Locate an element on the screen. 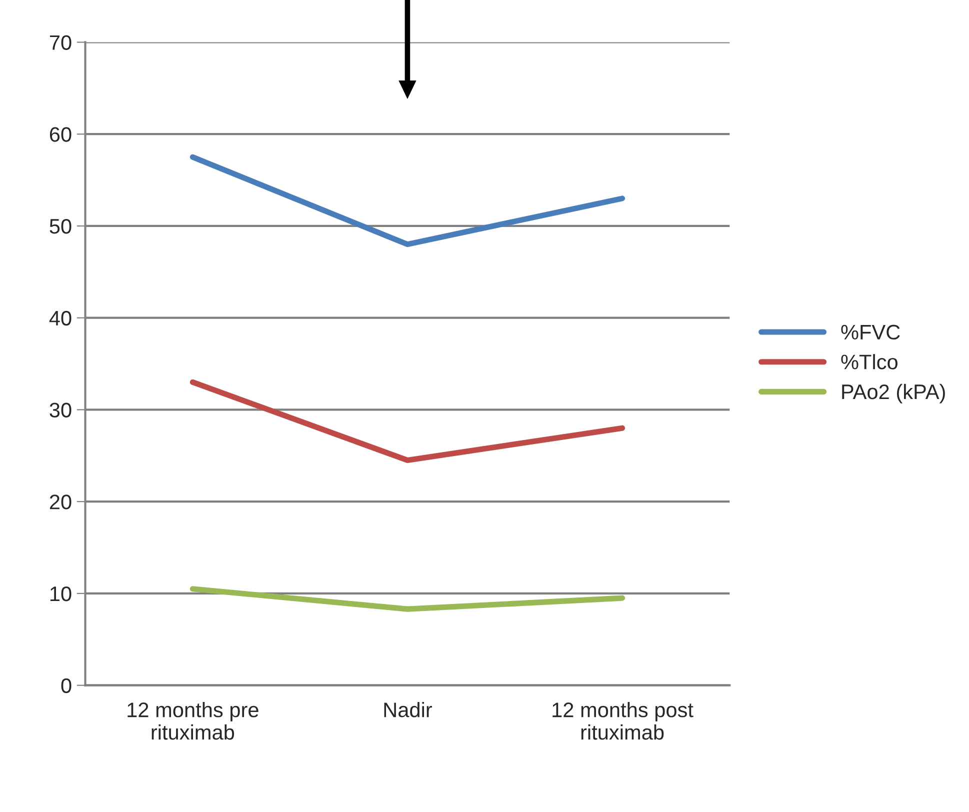 The image size is (969, 812). x-tick-label: Nadir is located at coordinates (408, 710).